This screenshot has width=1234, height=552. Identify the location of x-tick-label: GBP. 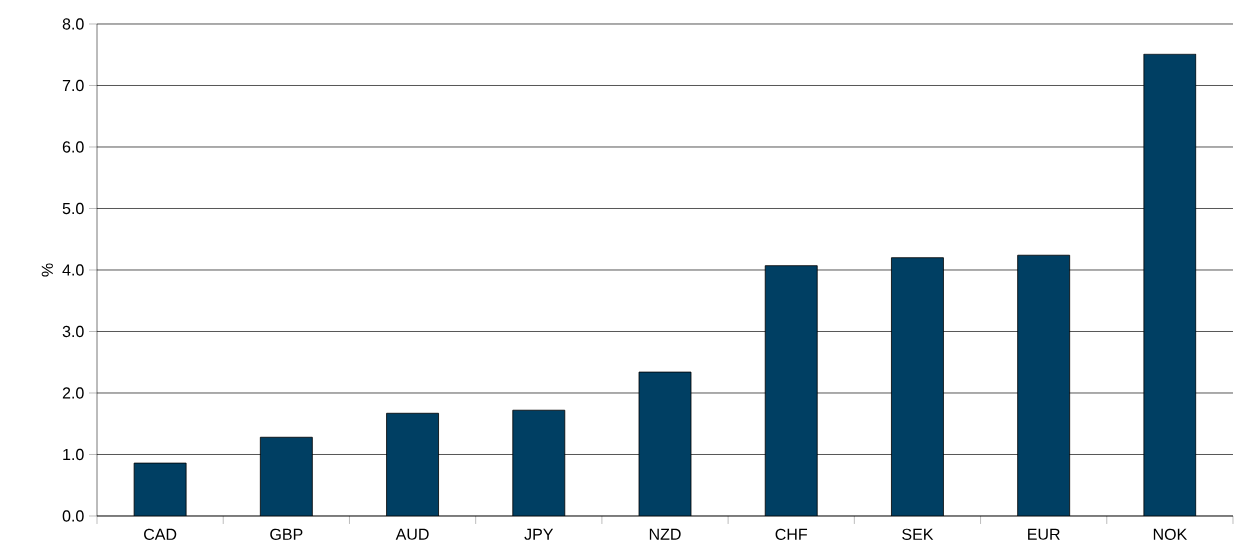
(286, 534).